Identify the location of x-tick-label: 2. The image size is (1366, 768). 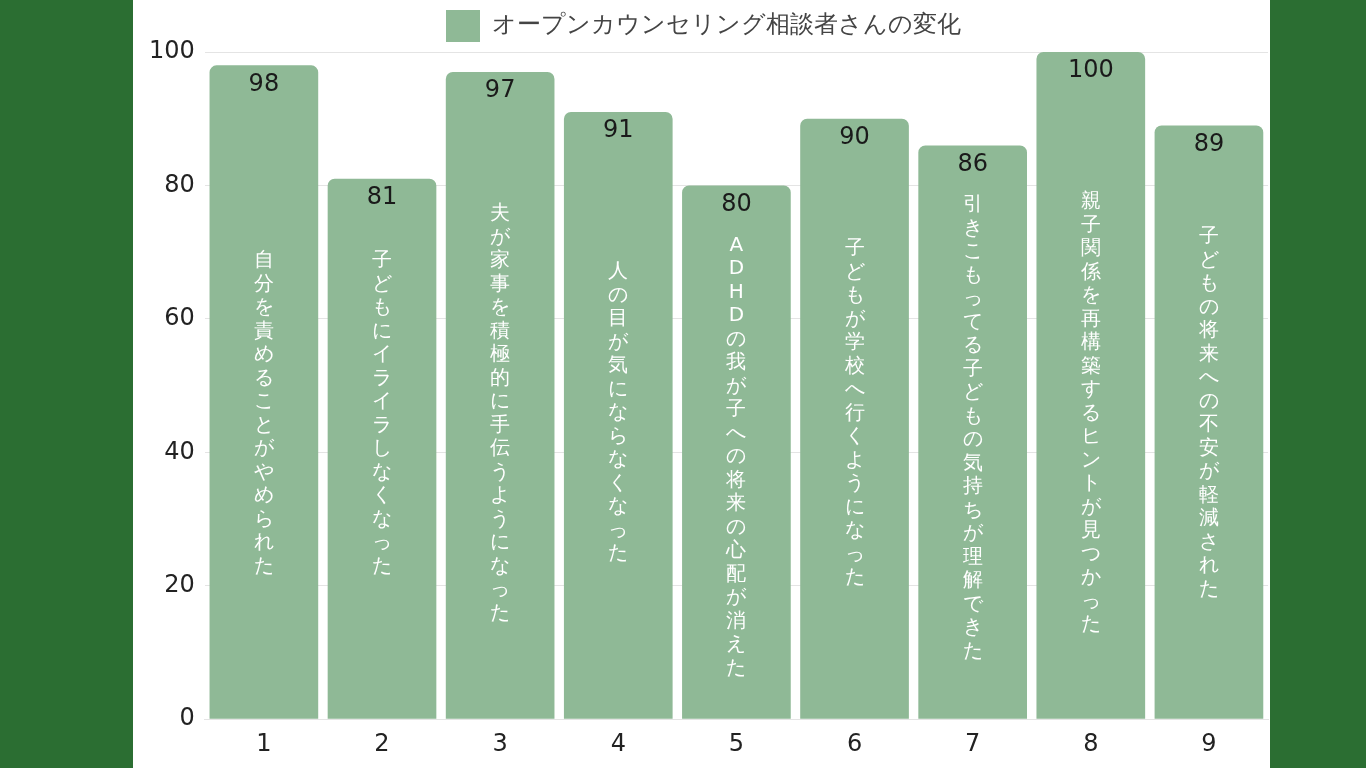
(382, 742).